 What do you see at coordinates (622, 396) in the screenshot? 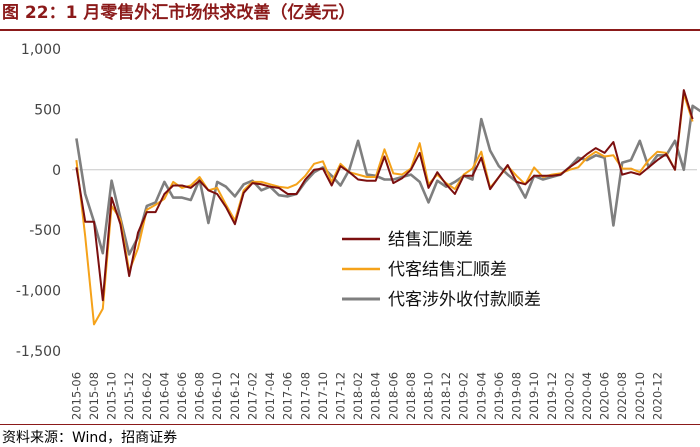
I see `x-tick-label: 2020-08` at bounding box center [622, 396].